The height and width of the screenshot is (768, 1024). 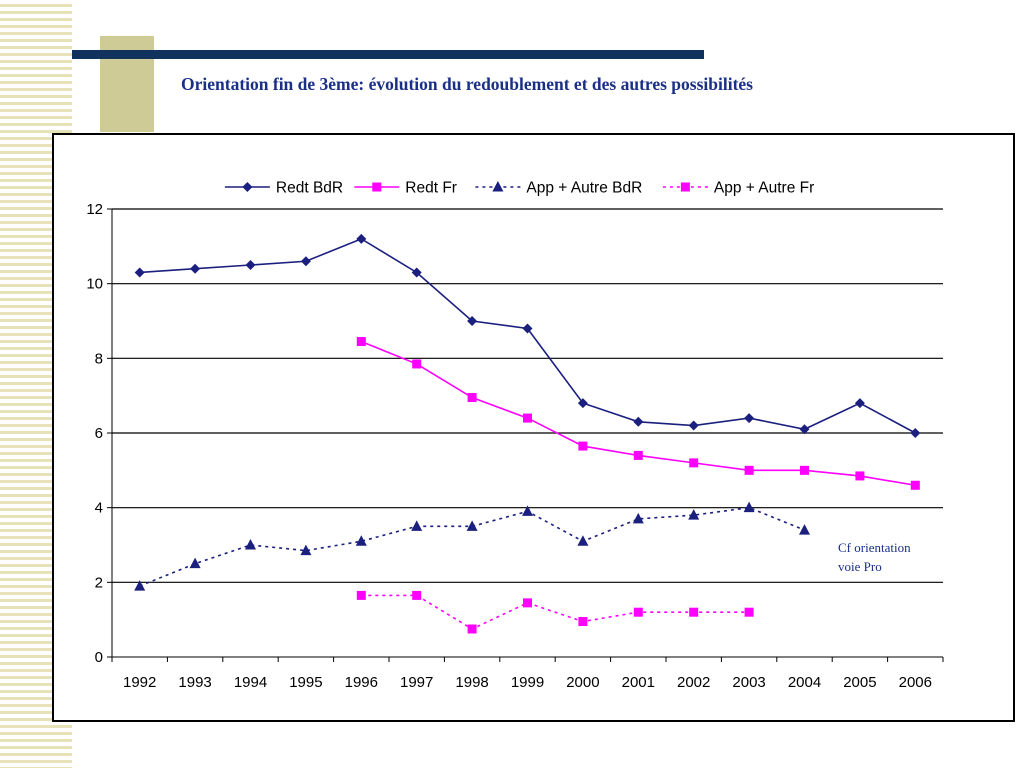 What do you see at coordinates (99, 508) in the screenshot?
I see `y-tick-label: 4` at bounding box center [99, 508].